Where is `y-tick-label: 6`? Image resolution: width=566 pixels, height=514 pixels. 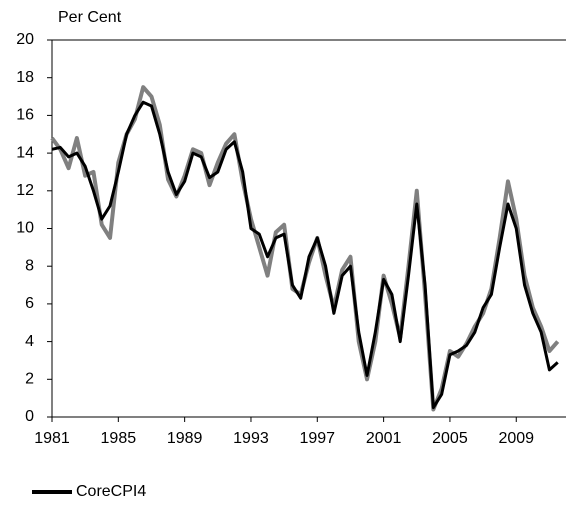
y-tick-label: 6 is located at coordinates (29, 303).